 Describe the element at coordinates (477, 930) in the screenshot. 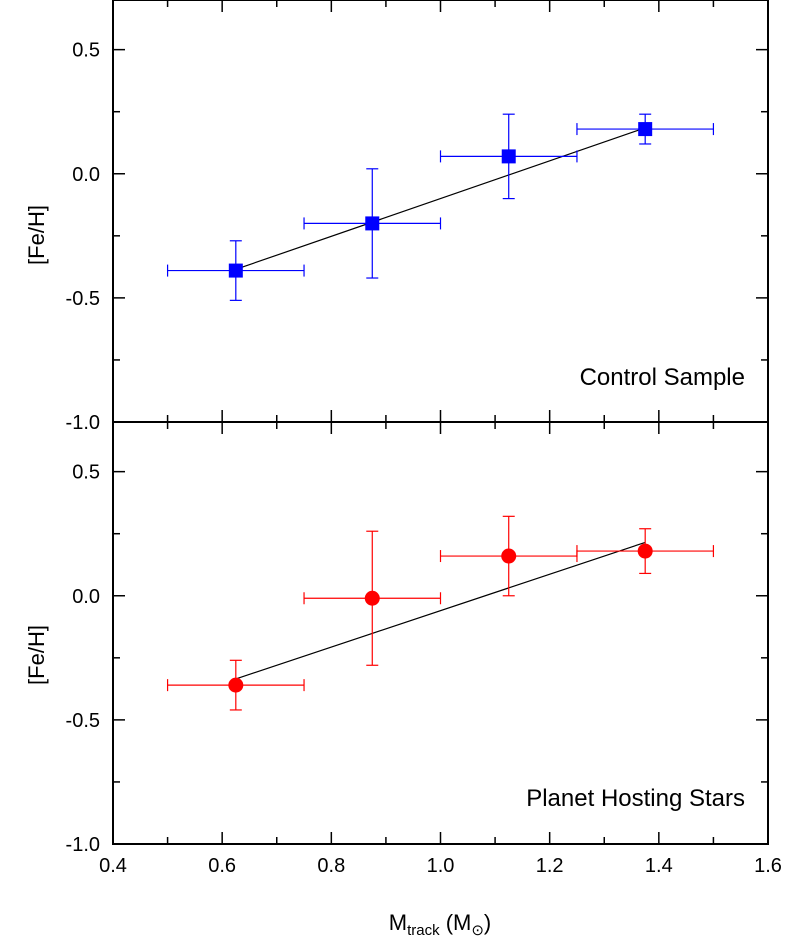

I see `x-axis-title-unit-sub: ⊙` at that location.